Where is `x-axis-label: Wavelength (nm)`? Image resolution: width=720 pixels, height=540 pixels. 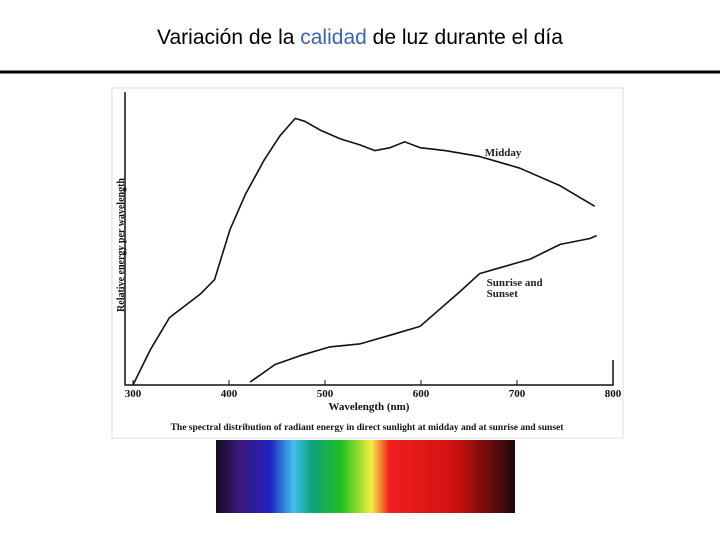 x-axis-label: Wavelength (nm) is located at coordinates (369, 407).